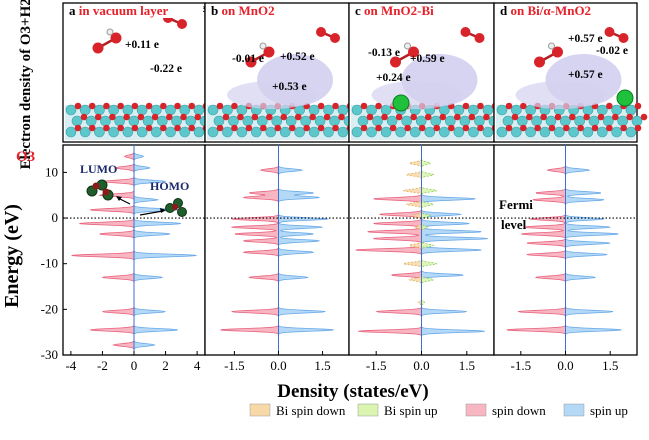  Describe the element at coordinates (428, 121) in the screenshot. I see `atomic-slab-c` at that location.